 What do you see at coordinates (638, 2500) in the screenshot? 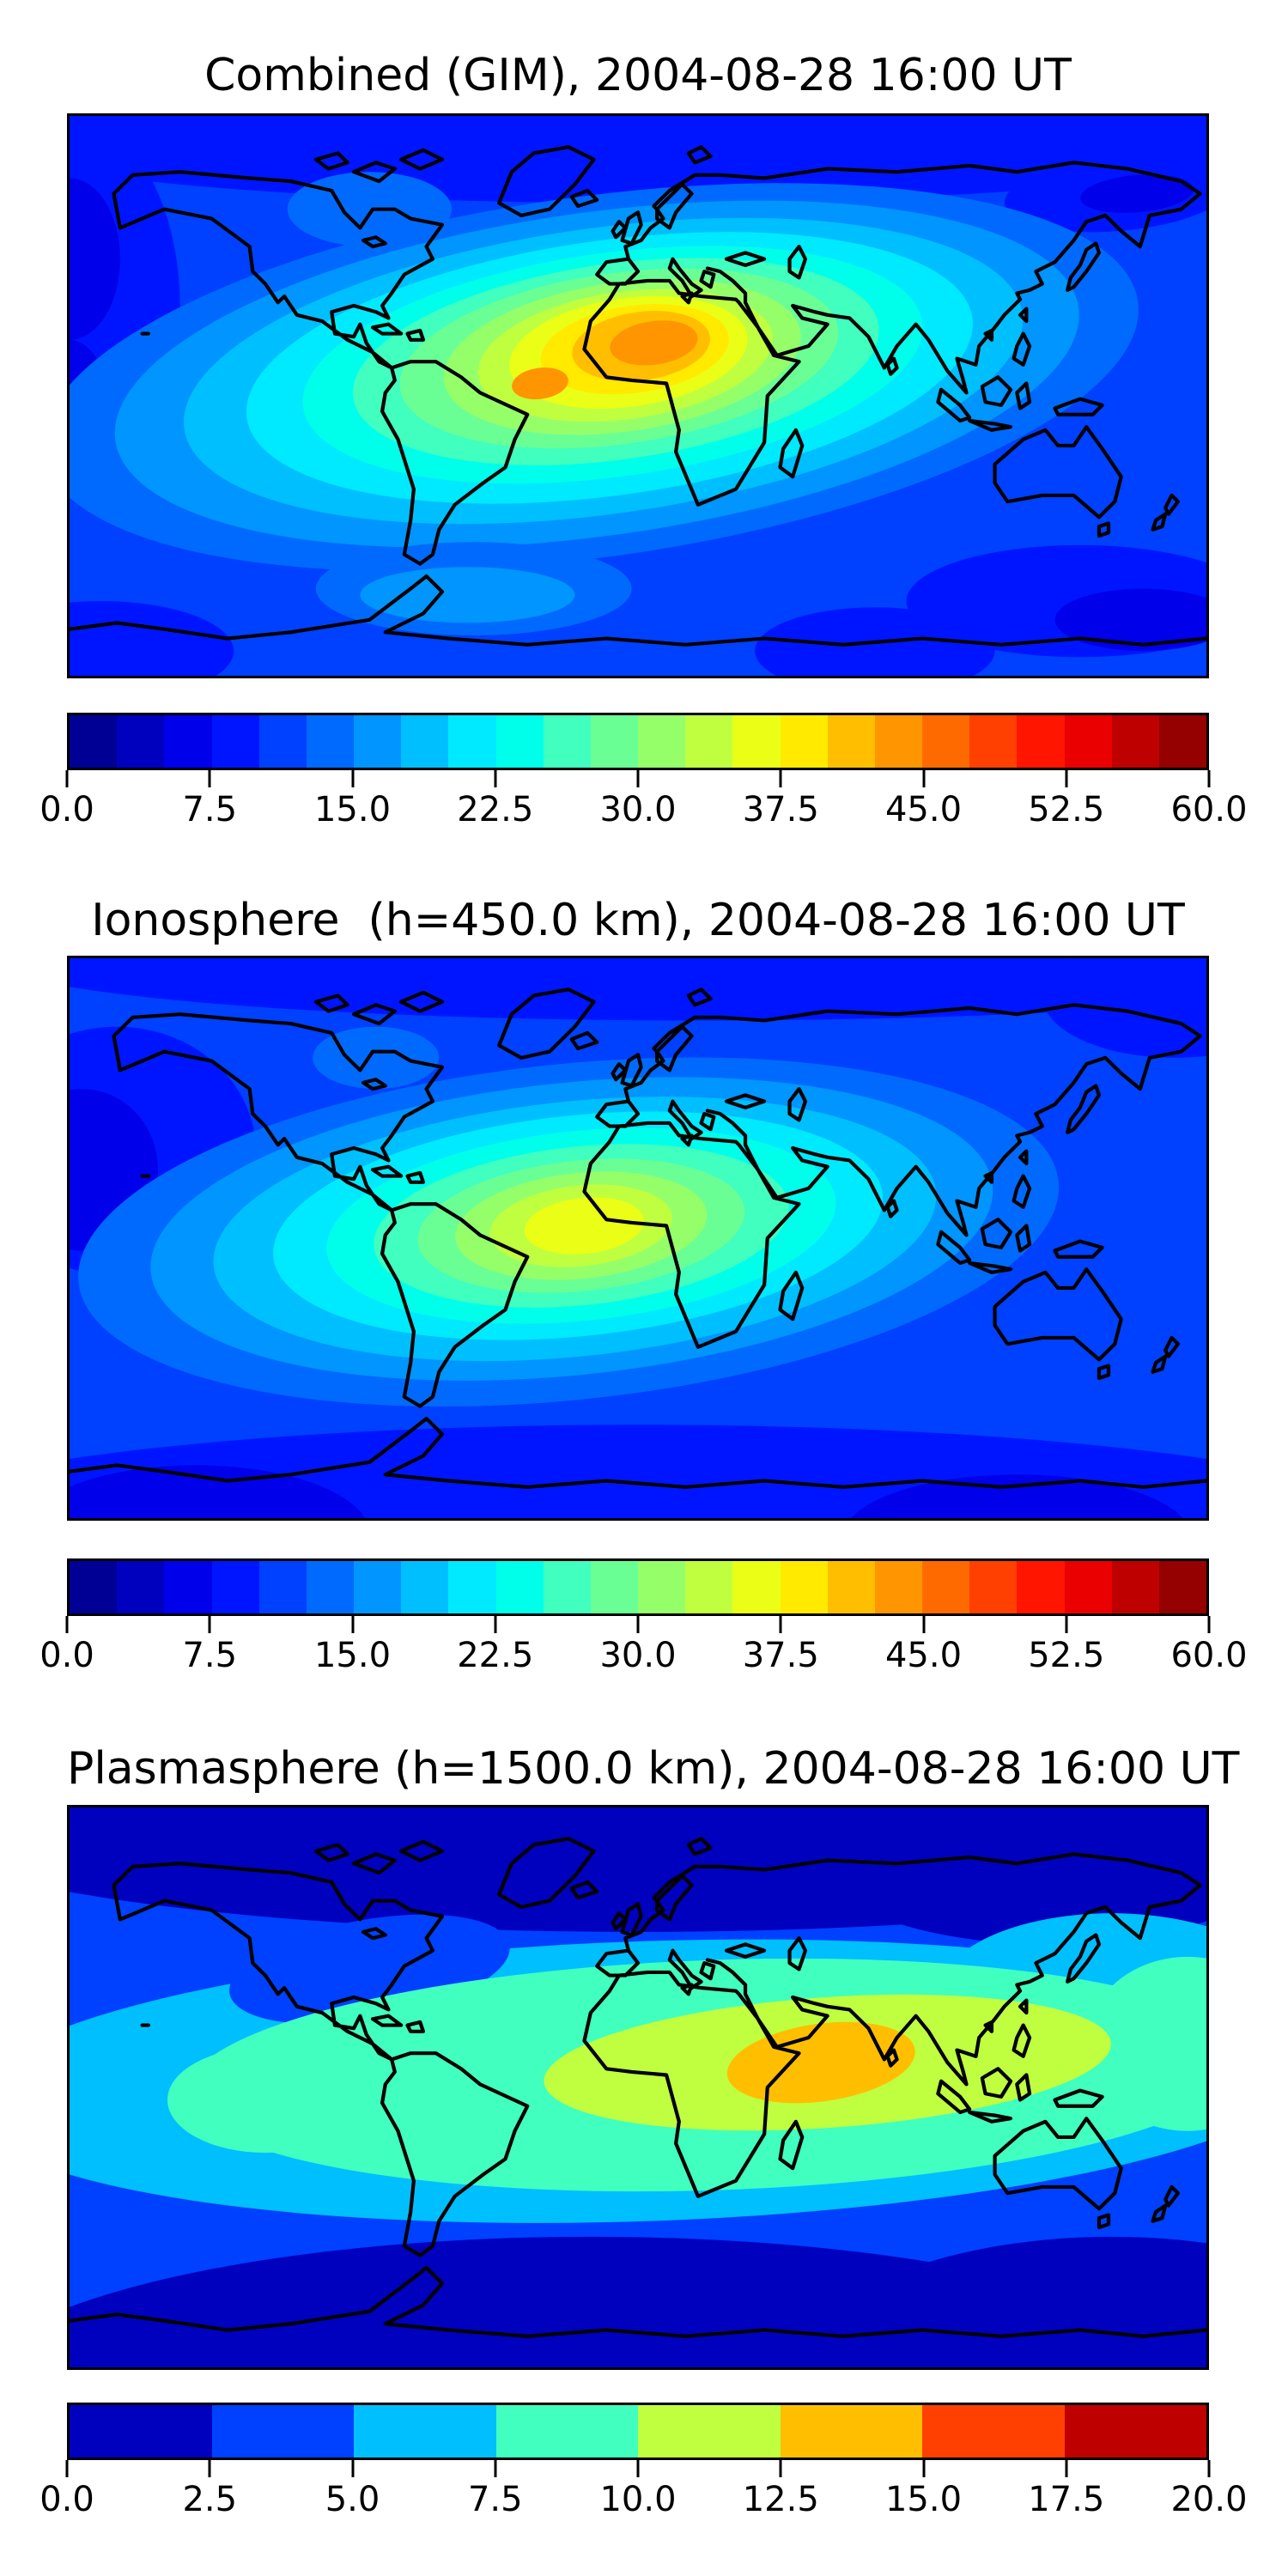
I see `tick-label: 10.0` at bounding box center [638, 2500].